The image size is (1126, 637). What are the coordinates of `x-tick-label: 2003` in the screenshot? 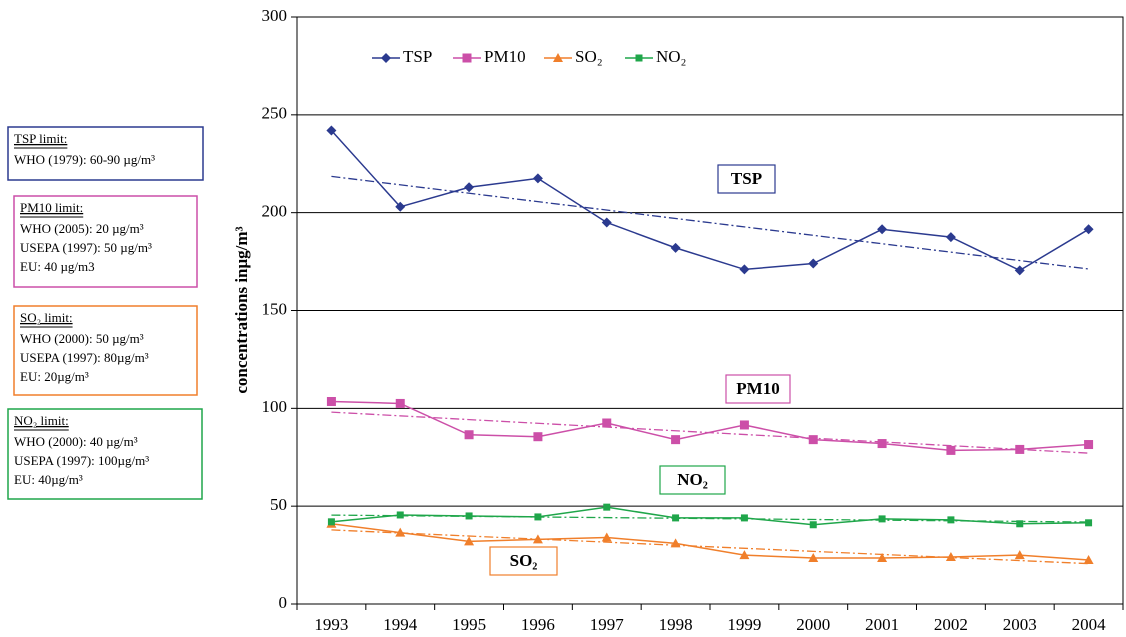 It's located at (1020, 624).